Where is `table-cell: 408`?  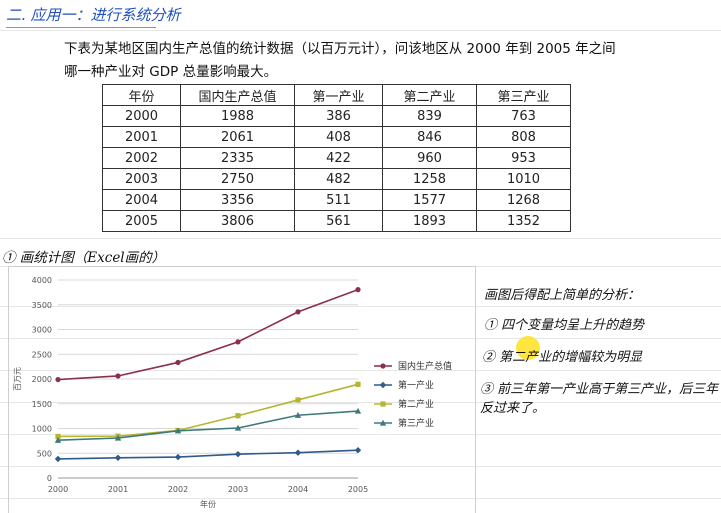 table-cell: 408 is located at coordinates (338, 137).